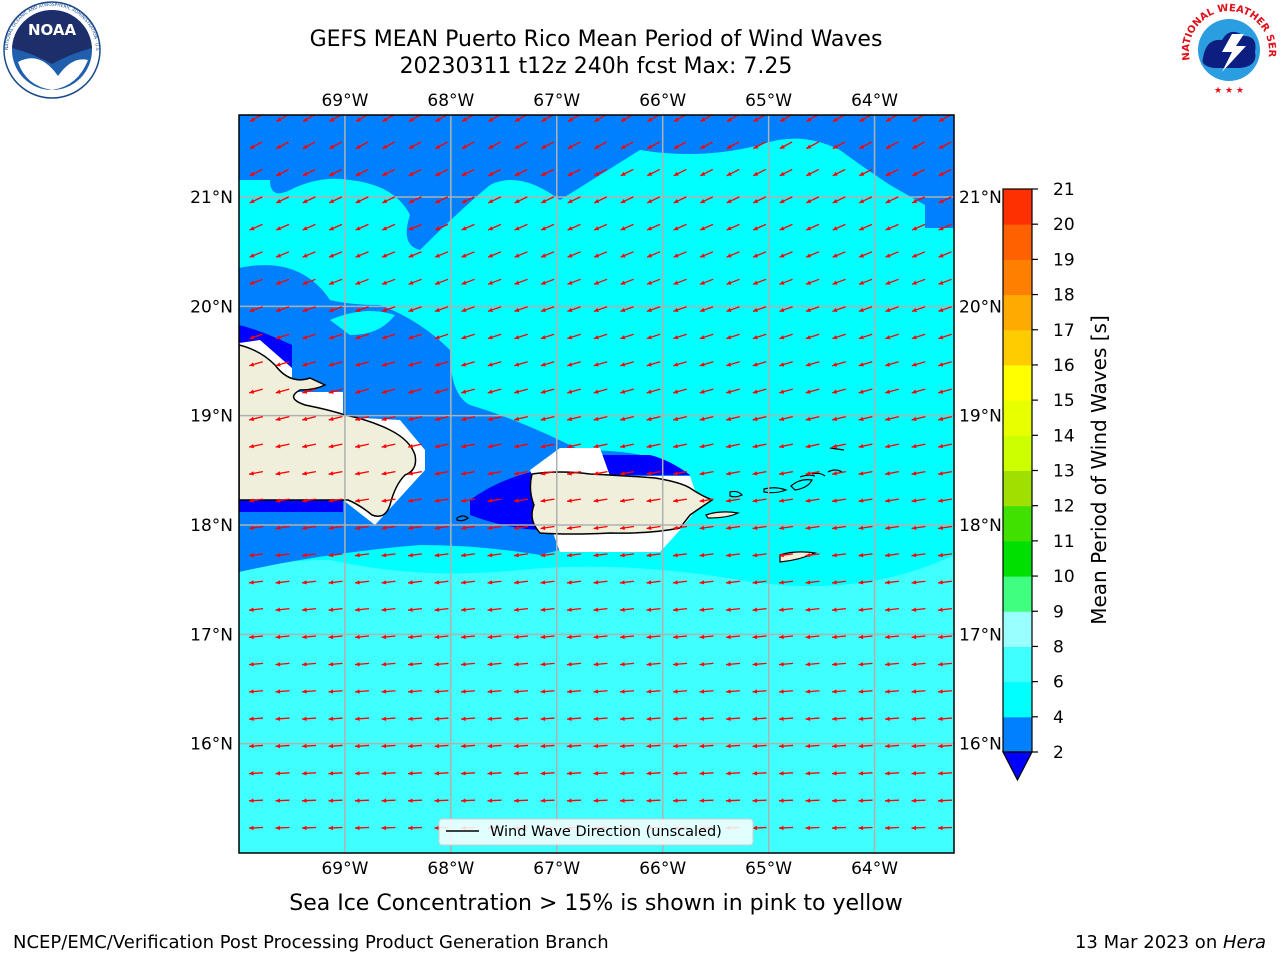 Image resolution: width=1280 pixels, height=960 pixels. I want to click on latitude-tick-label: 17°N, so click(980, 635).